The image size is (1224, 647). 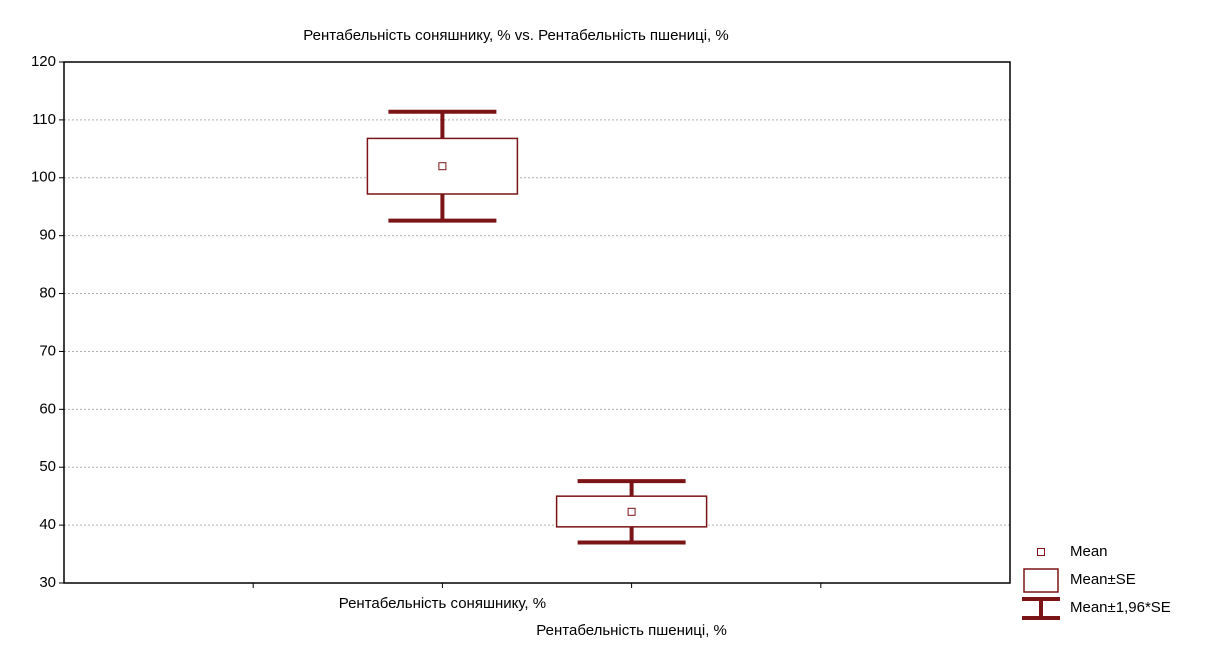 I want to click on y-tick-label: 60, so click(x=47, y=408).